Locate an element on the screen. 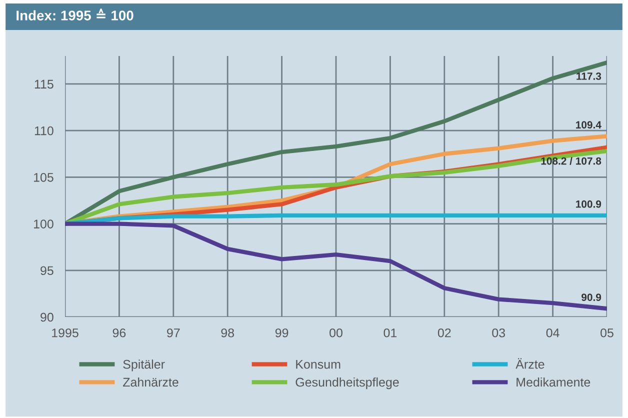  x-tick-label: 01 is located at coordinates (390, 333).